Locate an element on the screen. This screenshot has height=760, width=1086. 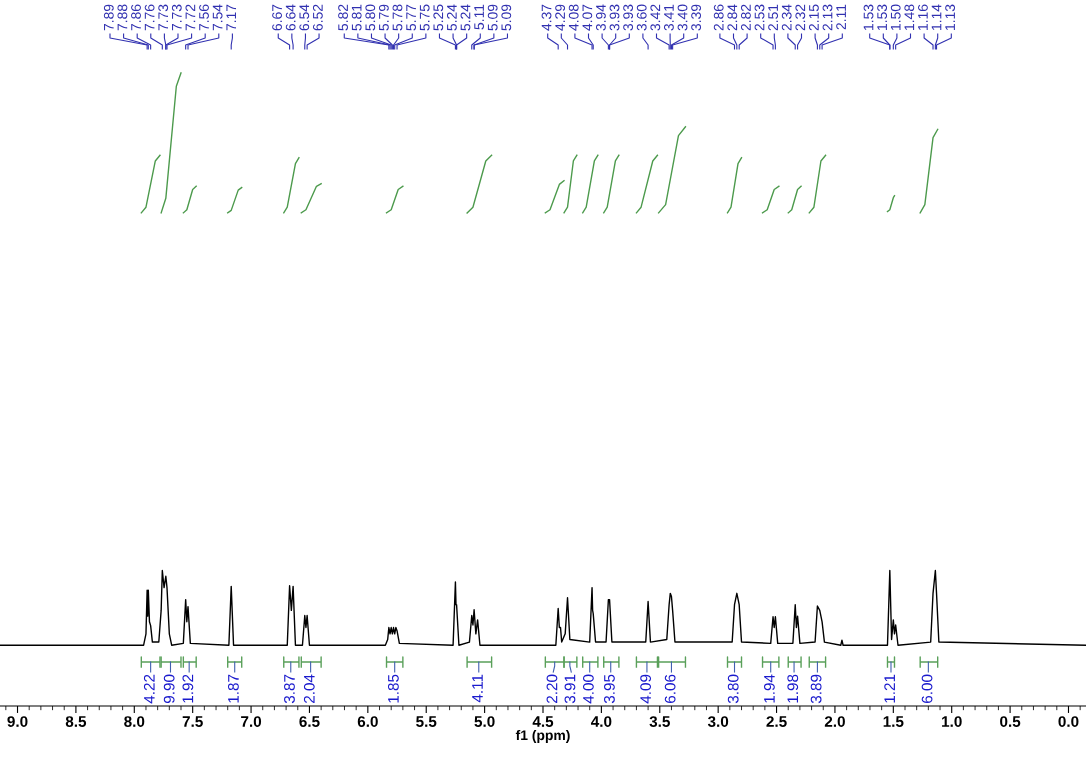
annotation: 7.54 is located at coordinates (217, 17).